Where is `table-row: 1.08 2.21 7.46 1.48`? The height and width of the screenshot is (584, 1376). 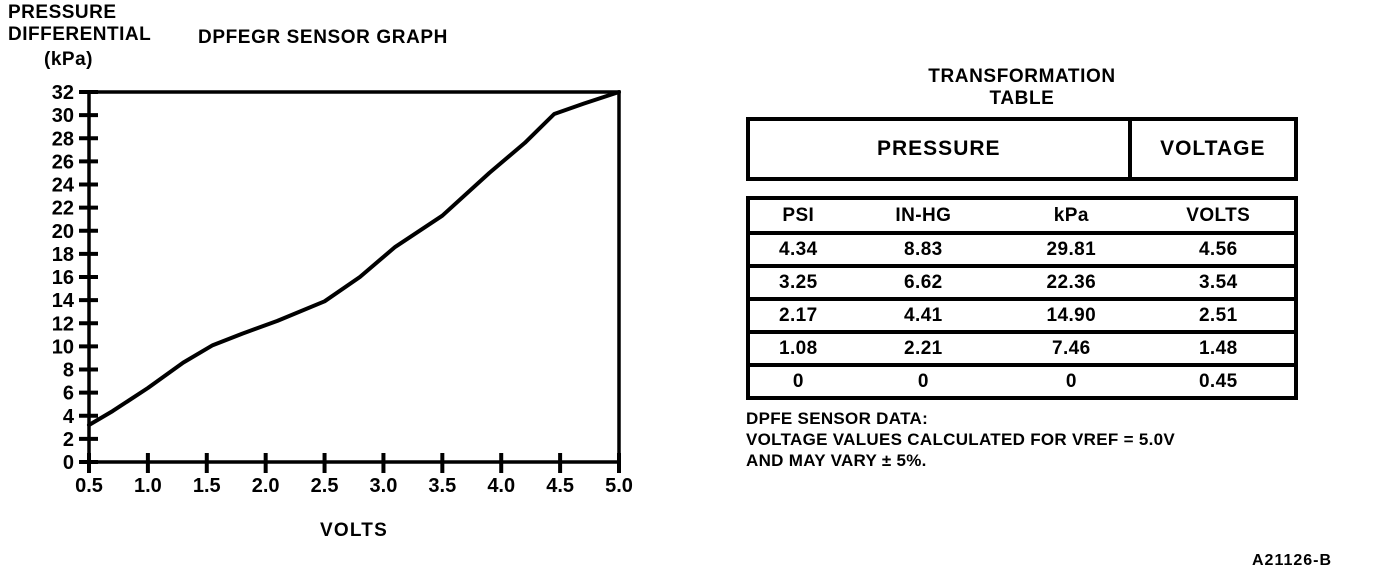
table-row: 1.08 2.21 7.46 1.48 is located at coordinates (1022, 347).